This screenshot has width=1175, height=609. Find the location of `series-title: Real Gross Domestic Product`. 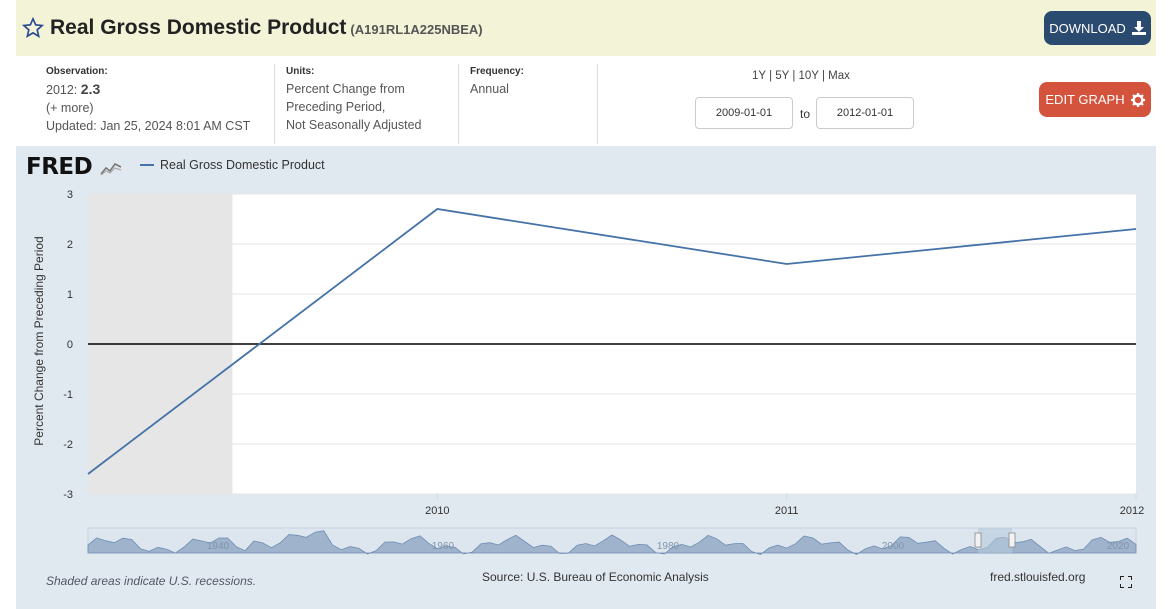

series-title: Real Gross Domestic Product is located at coordinates (198, 27).